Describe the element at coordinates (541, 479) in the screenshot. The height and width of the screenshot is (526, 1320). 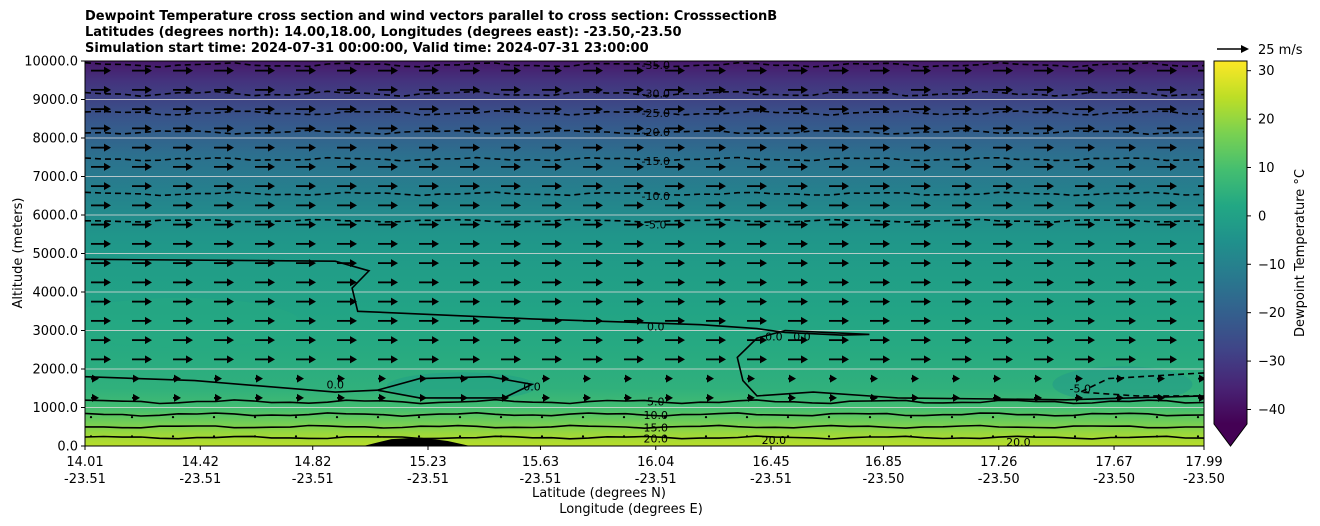
I see `x-tick-label-lon: -23.51` at that location.